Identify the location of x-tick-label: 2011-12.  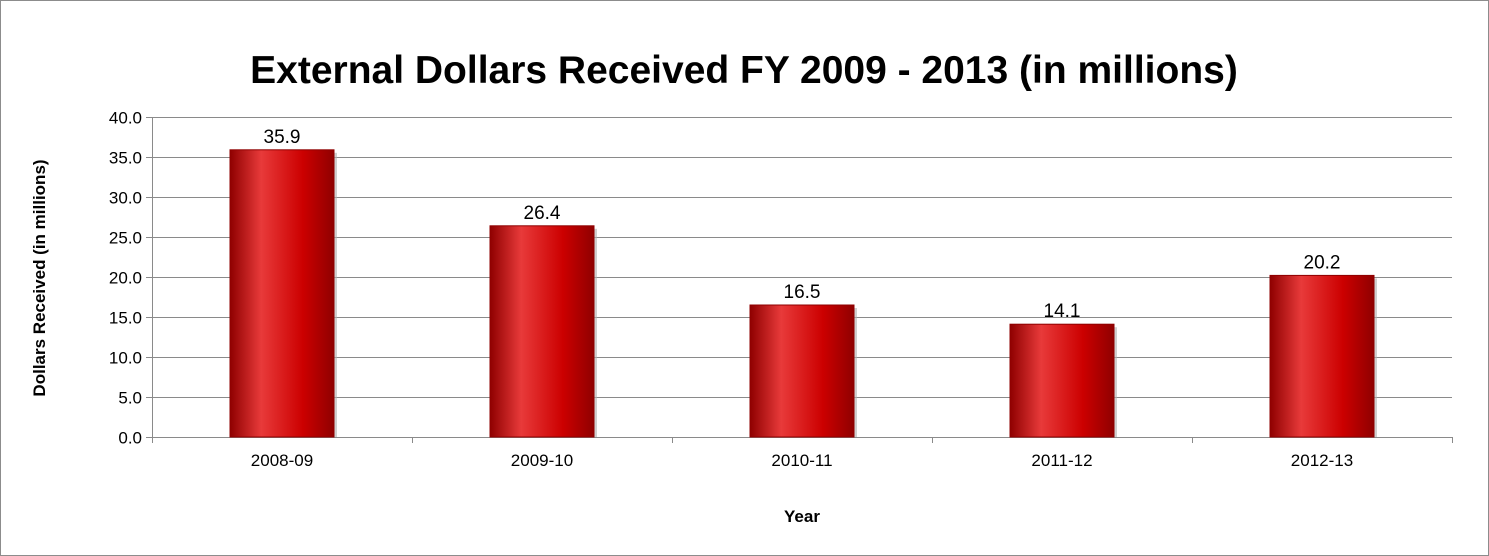
(1061, 460).